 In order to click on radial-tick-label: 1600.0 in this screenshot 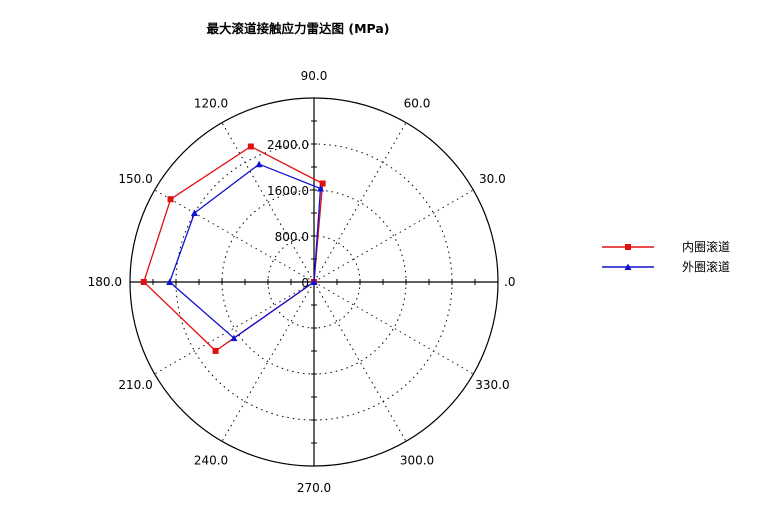, I will do `click(288, 191)`.